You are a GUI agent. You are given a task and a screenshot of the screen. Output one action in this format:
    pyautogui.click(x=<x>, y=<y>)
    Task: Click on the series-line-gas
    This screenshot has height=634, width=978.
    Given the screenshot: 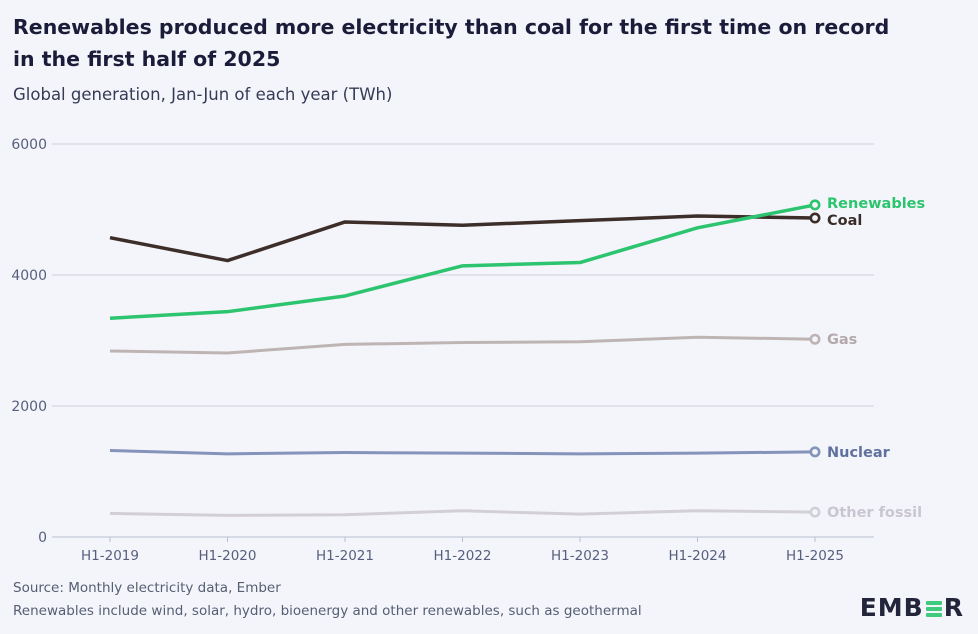 What is the action you would take?
    pyautogui.click(x=462, y=345)
    